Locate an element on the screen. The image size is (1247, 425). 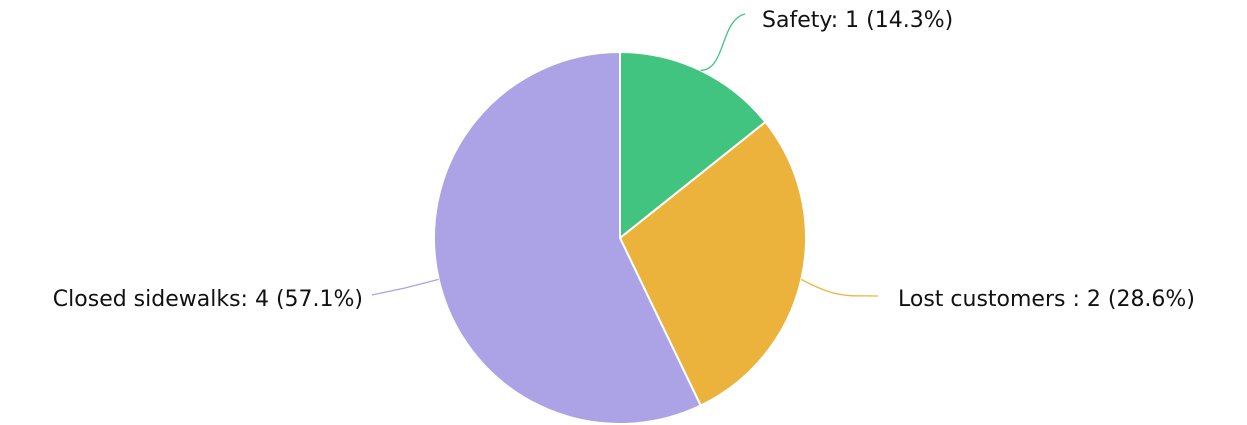
data-label-closed-sidewalks: Closed sidewalks: 4 (57.1%) is located at coordinates (208, 299).